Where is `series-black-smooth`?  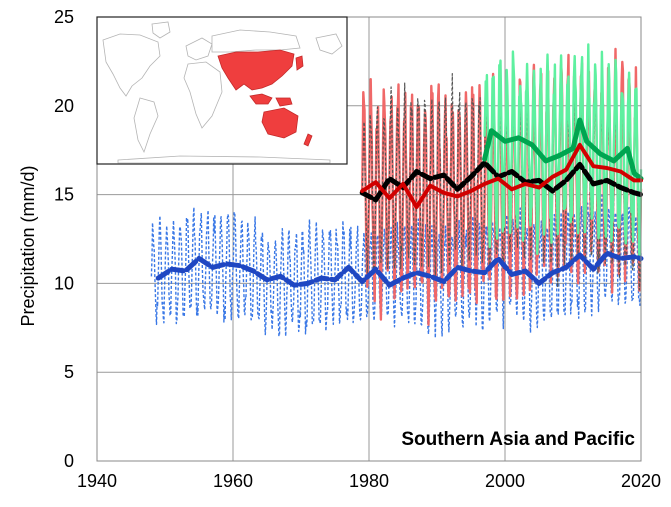 series-black-smooth is located at coordinates (501, 181).